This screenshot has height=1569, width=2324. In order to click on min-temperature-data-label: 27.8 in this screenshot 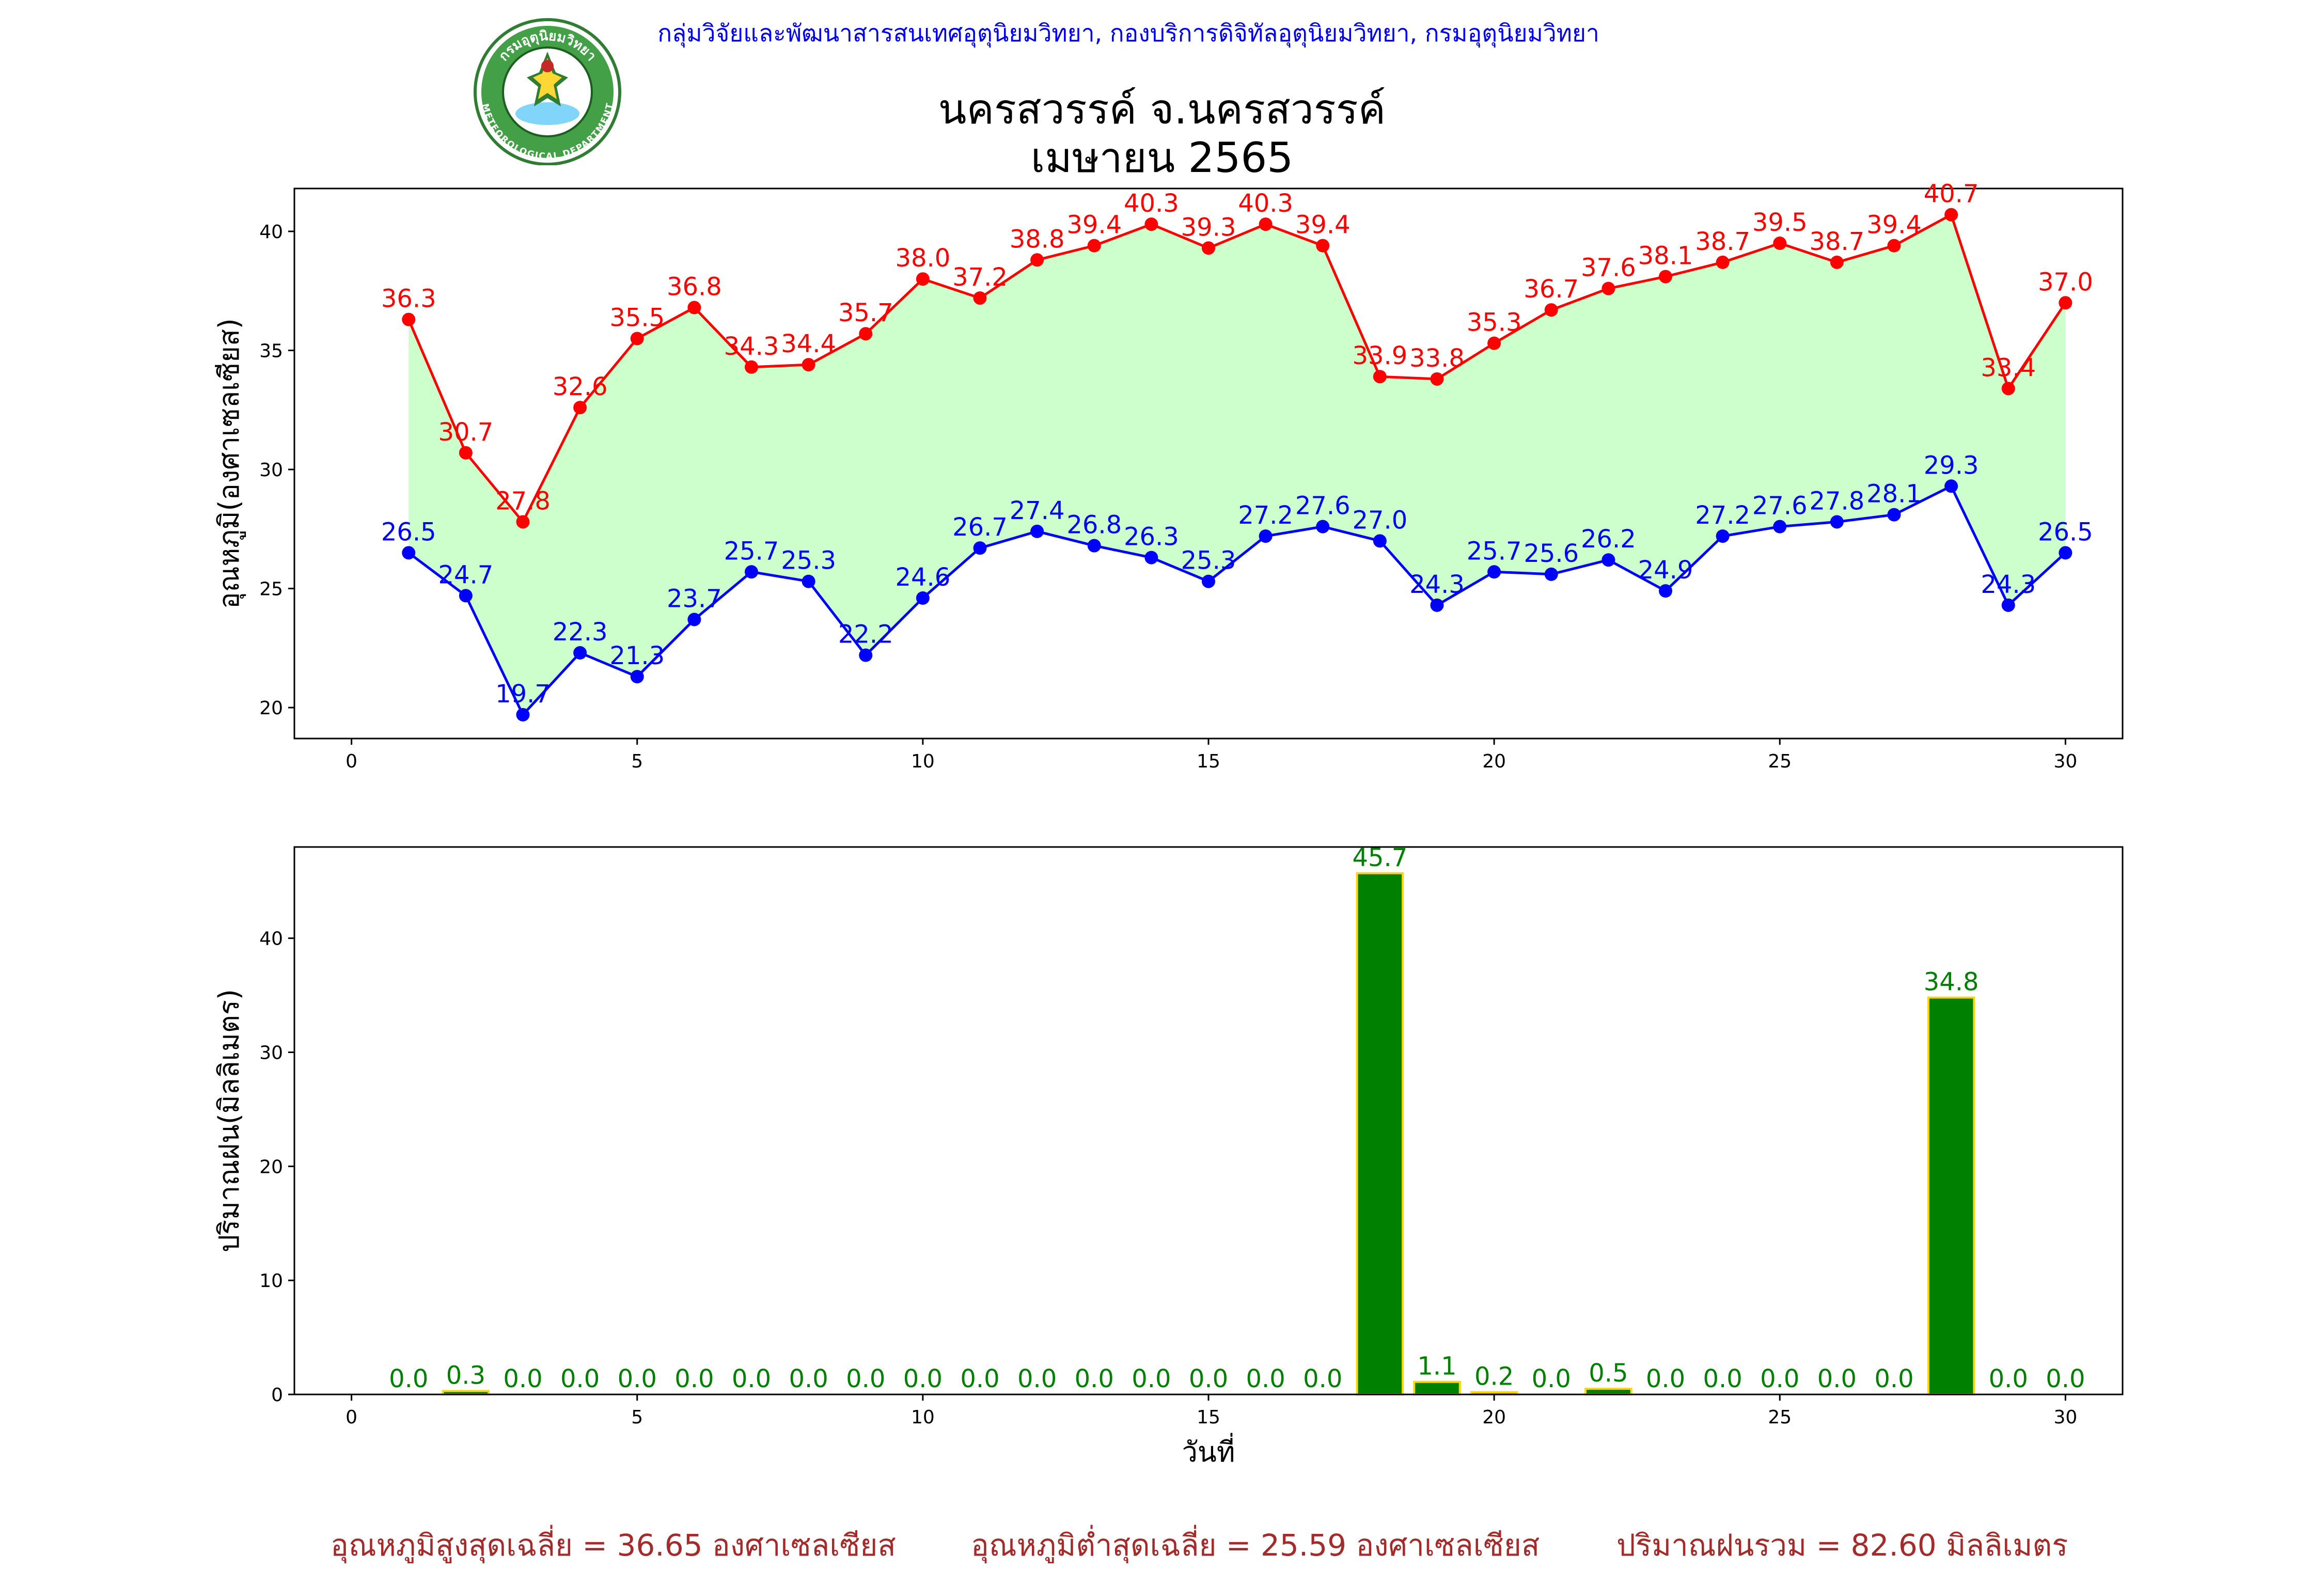, I will do `click(1837, 501)`.